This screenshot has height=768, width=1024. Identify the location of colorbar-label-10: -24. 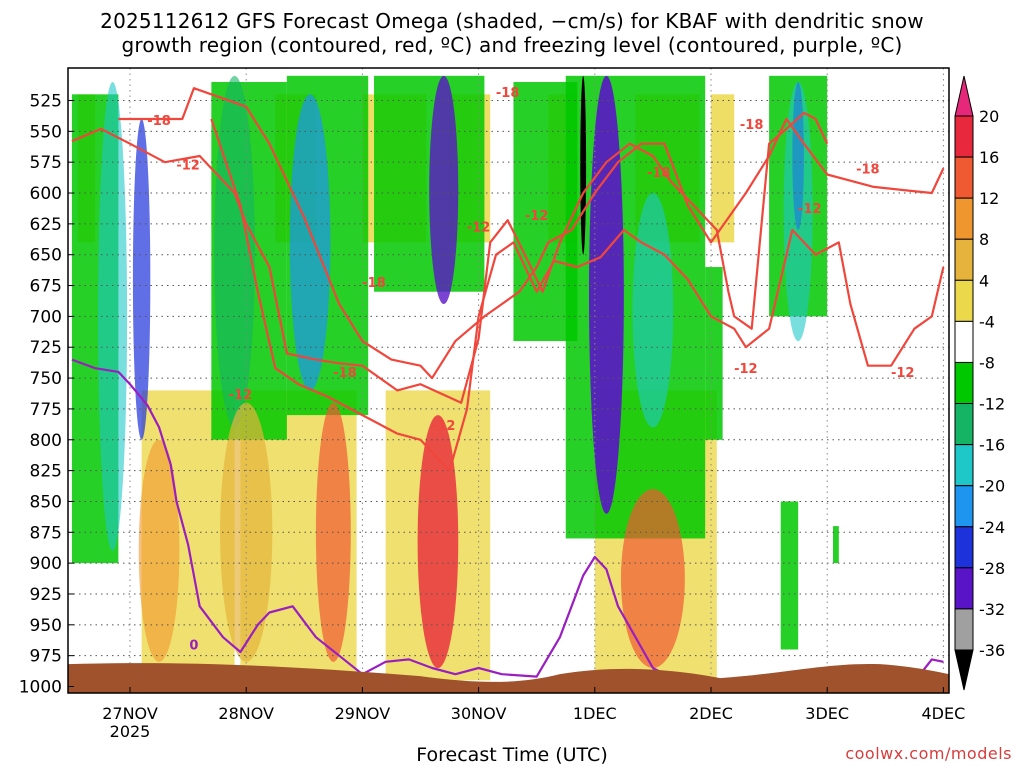
(992, 527).